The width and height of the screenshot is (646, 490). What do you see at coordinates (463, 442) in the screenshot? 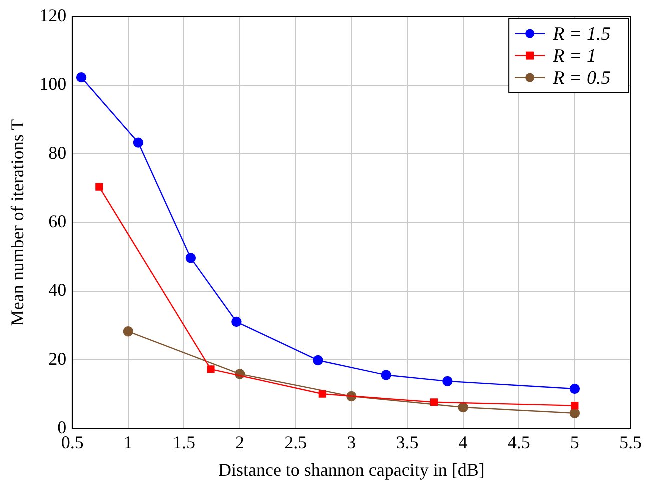
I see `x-tick-label: 4` at bounding box center [463, 442].